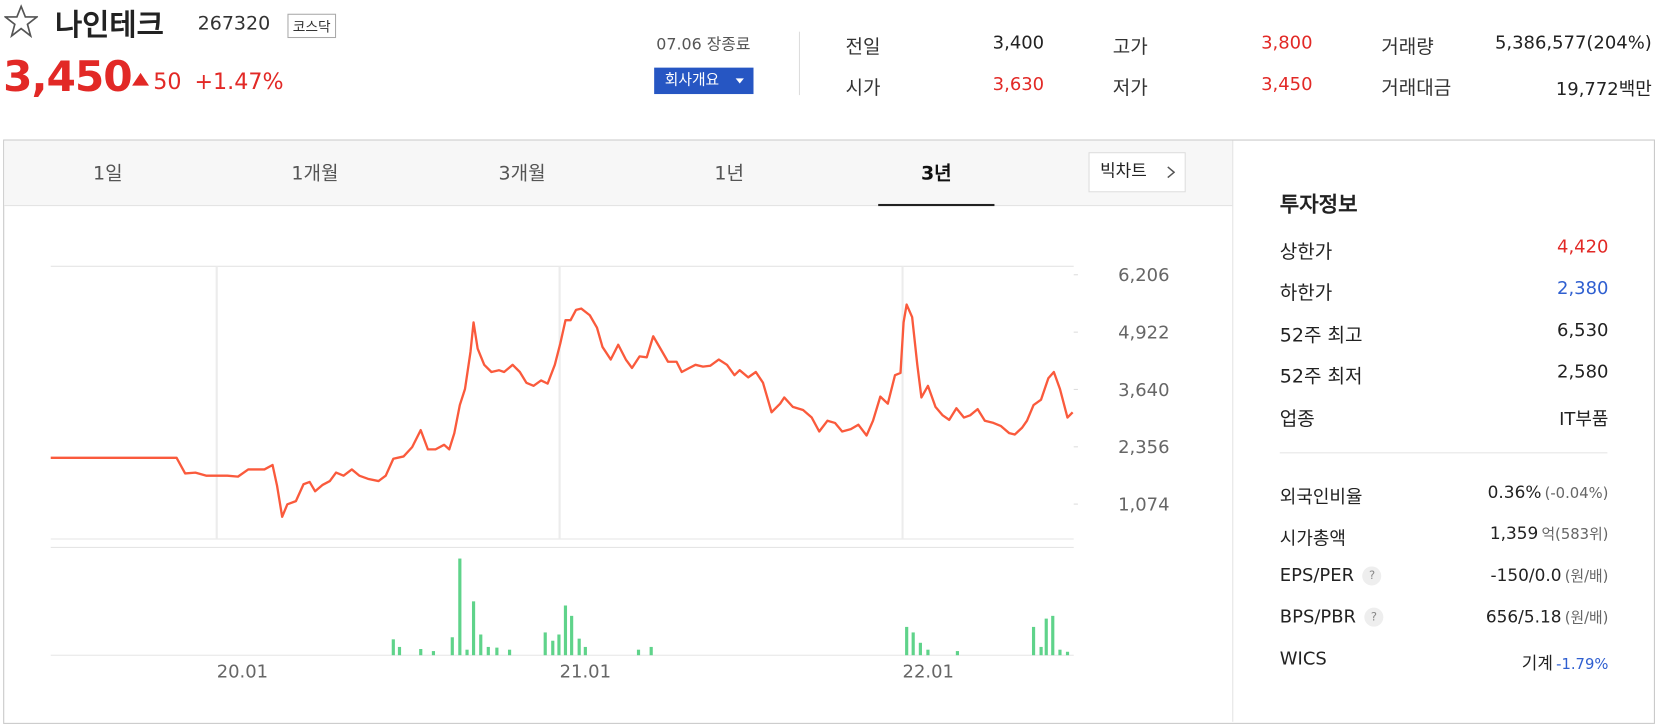 This screenshot has height=727, width=1657. I want to click on tab: 1일, so click(107, 173).